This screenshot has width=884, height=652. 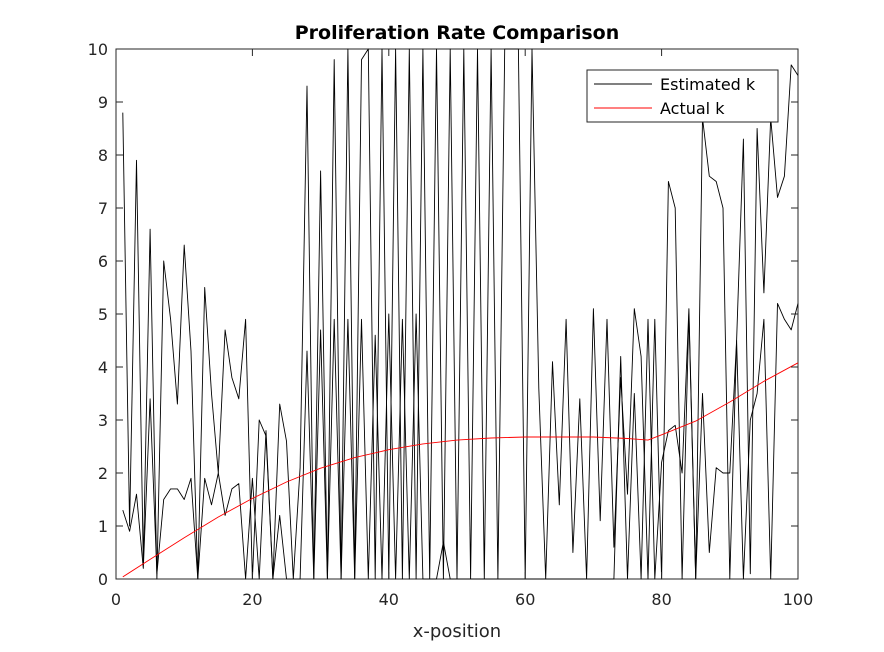 I want to click on x-tick-label: 0, so click(x=116, y=599).